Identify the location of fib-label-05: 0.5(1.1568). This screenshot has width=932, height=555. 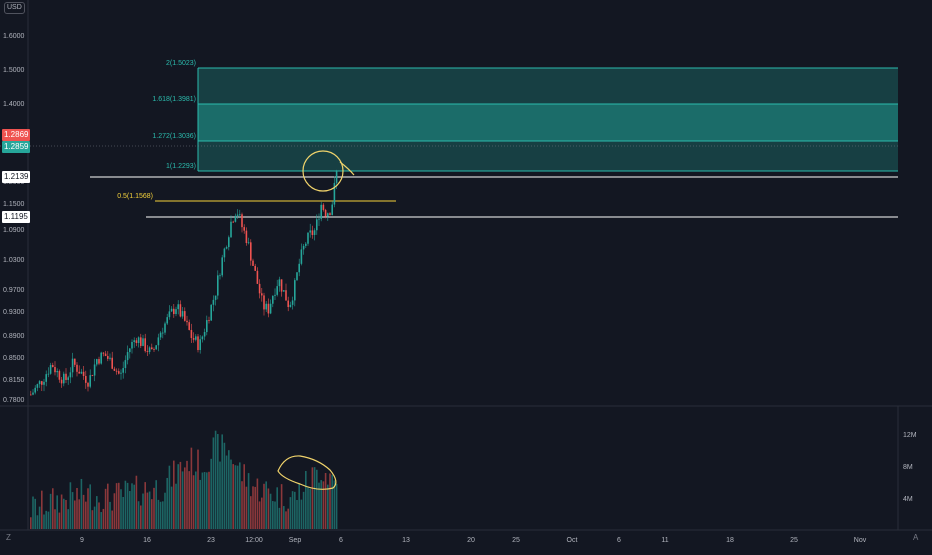
(135, 196).